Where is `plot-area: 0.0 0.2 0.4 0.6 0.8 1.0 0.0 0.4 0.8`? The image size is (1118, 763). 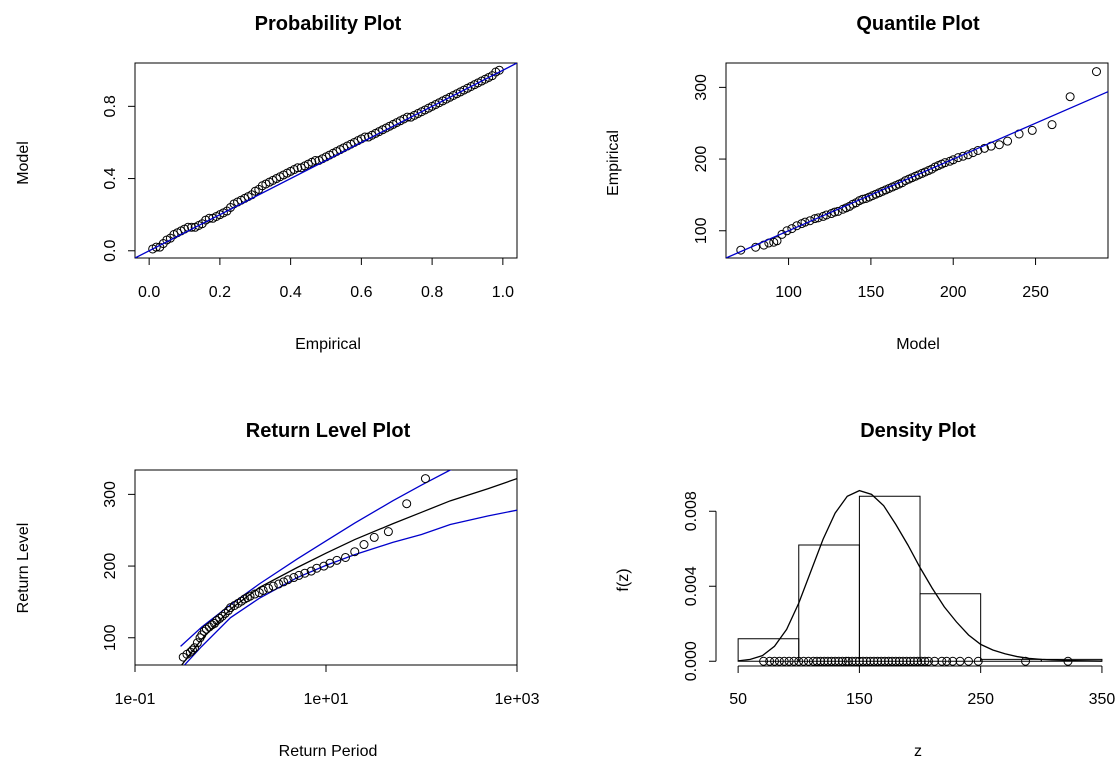 plot-area: 0.0 0.2 0.4 0.6 0.8 1.0 0.0 0.4 0.8 is located at coordinates (310, 181).